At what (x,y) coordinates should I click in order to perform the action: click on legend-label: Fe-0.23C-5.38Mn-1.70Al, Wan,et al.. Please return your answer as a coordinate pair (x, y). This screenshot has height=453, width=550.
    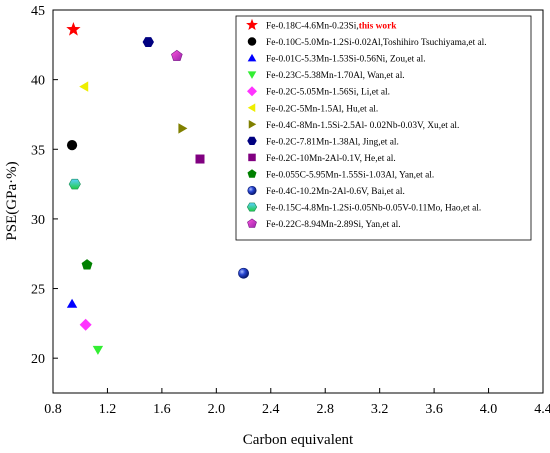
    Looking at the image, I should click on (335, 76).